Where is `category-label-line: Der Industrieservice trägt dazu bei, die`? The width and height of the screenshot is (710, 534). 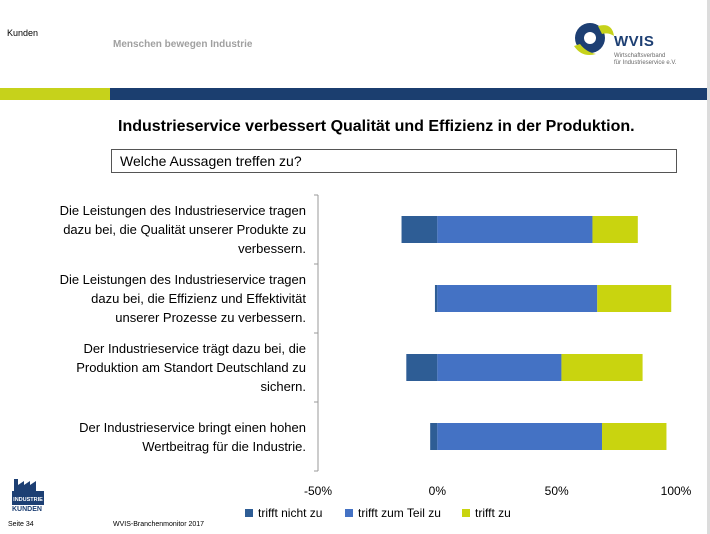
category-label-line: Der Industrieservice trägt dazu bei, die is located at coordinates (194, 348).